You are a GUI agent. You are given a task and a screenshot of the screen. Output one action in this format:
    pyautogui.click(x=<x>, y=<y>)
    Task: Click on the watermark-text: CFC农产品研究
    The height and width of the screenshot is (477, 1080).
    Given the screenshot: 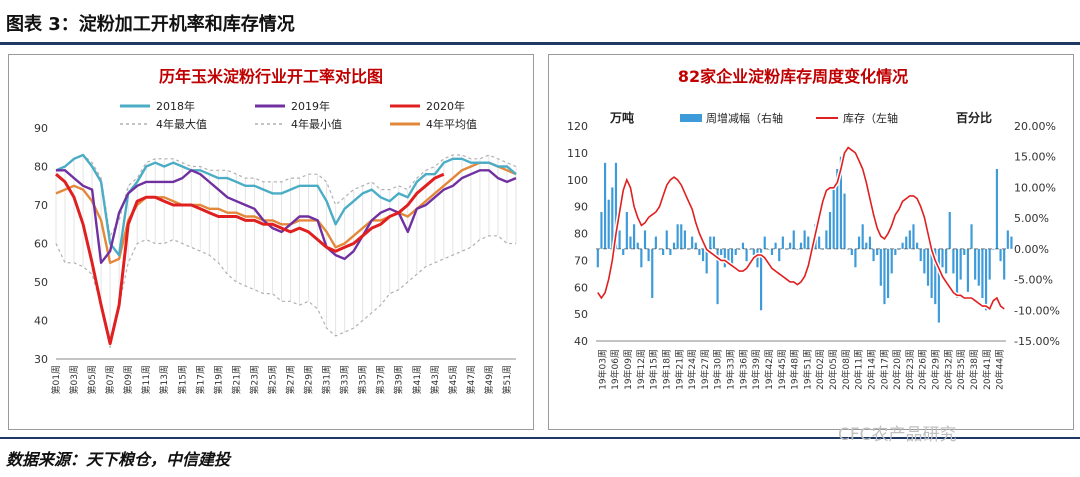 What is the action you would take?
    pyautogui.click(x=897, y=435)
    